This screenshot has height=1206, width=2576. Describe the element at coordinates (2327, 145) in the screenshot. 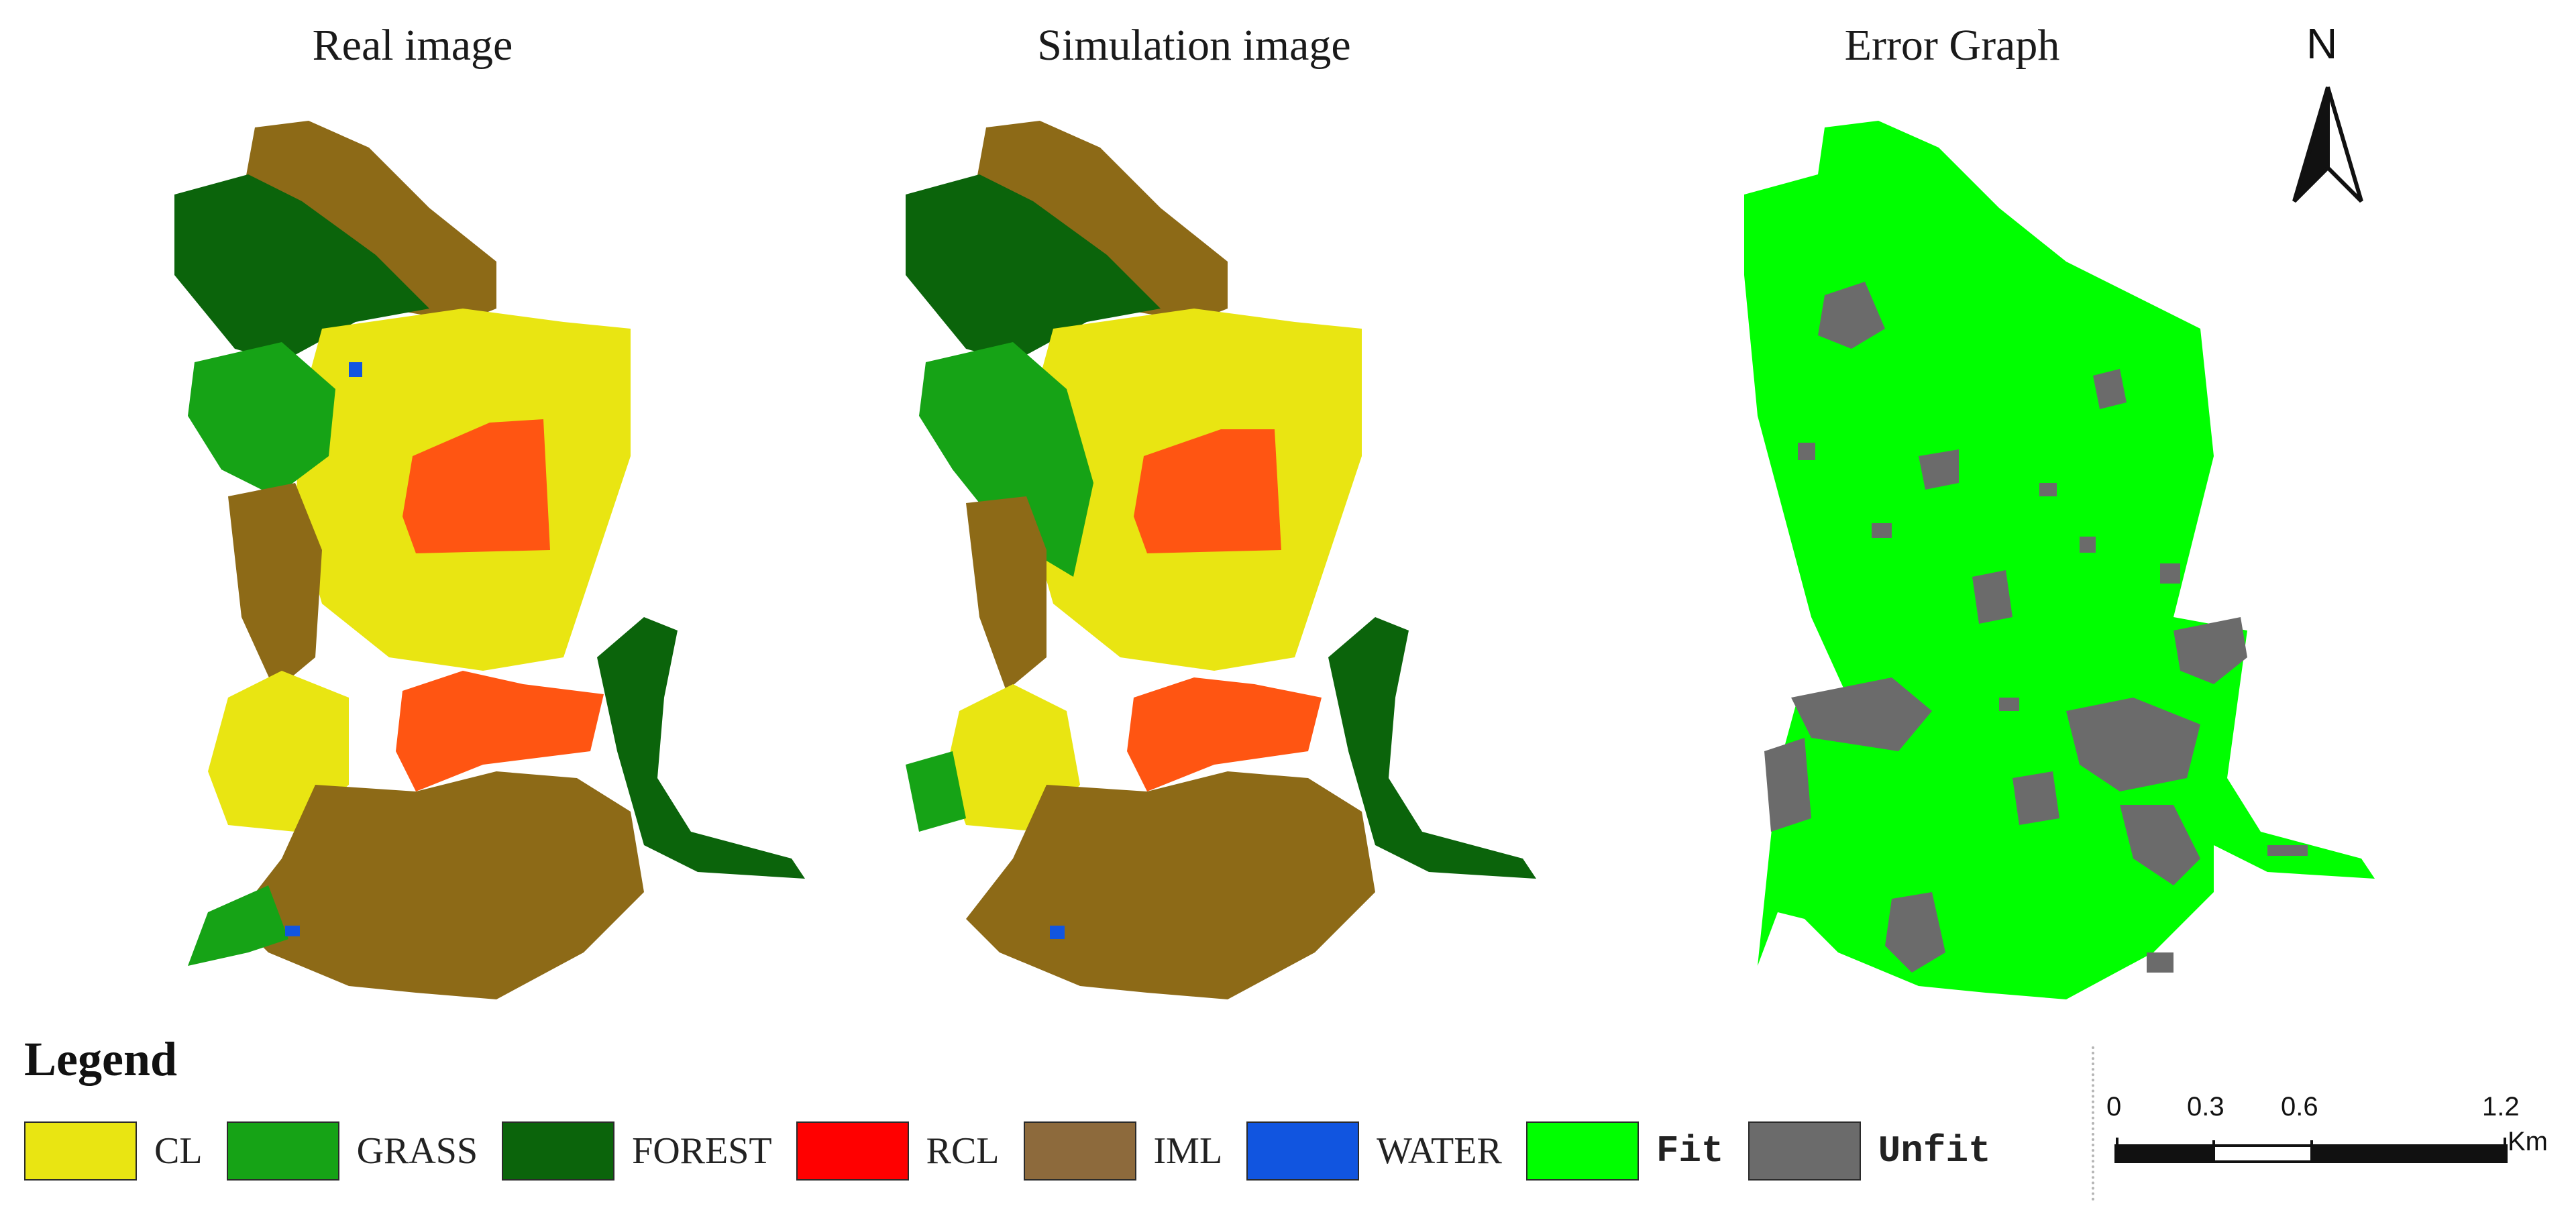

I see `north-arrow-icon` at that location.